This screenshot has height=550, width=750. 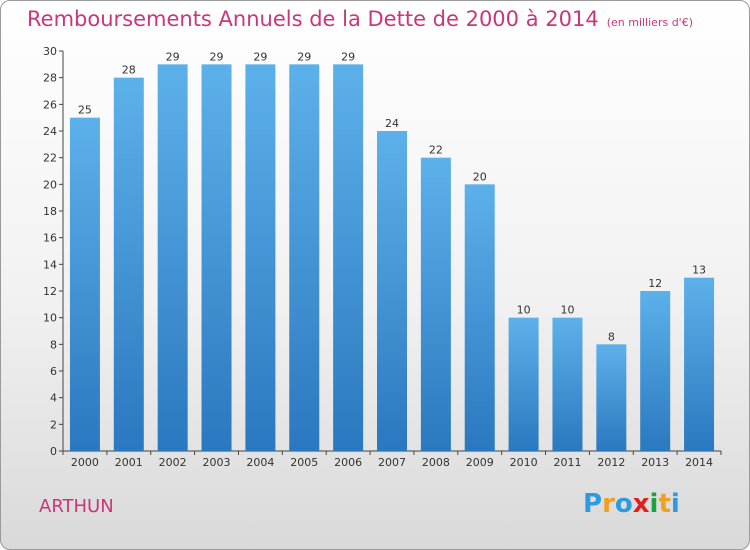 What do you see at coordinates (655, 462) in the screenshot?
I see `x-tick-label: 2013` at bounding box center [655, 462].